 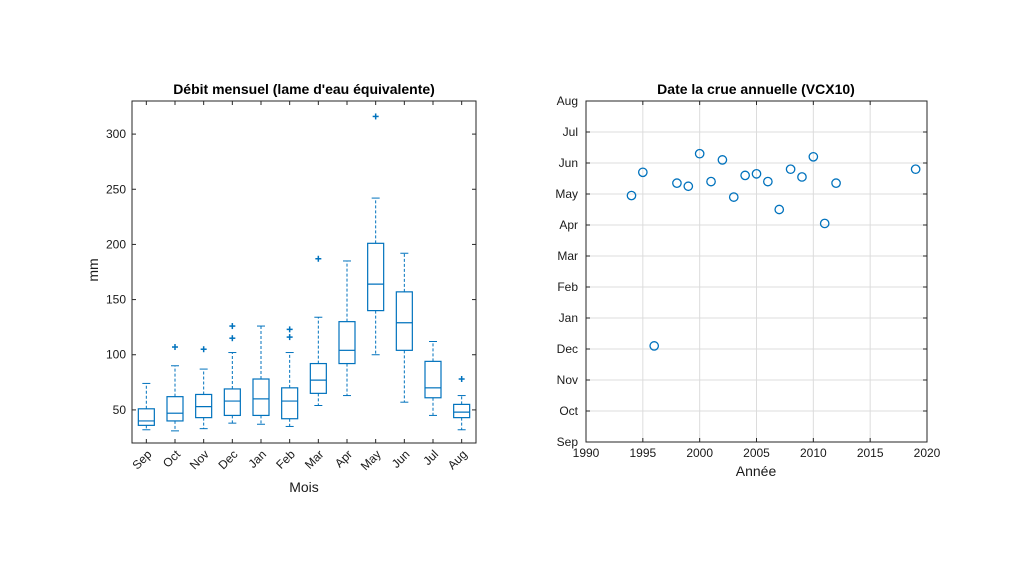 I want to click on box-jun, so click(x=404, y=327).